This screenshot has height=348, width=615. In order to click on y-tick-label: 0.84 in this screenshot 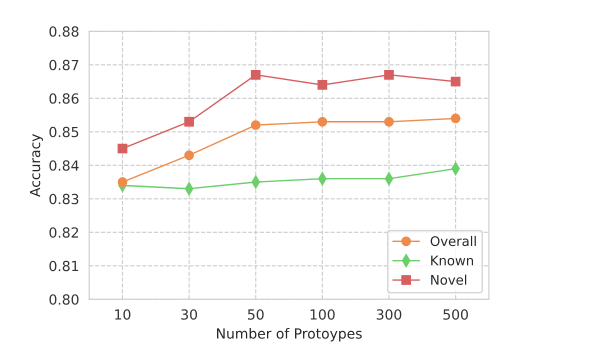, I will do `click(64, 165)`.